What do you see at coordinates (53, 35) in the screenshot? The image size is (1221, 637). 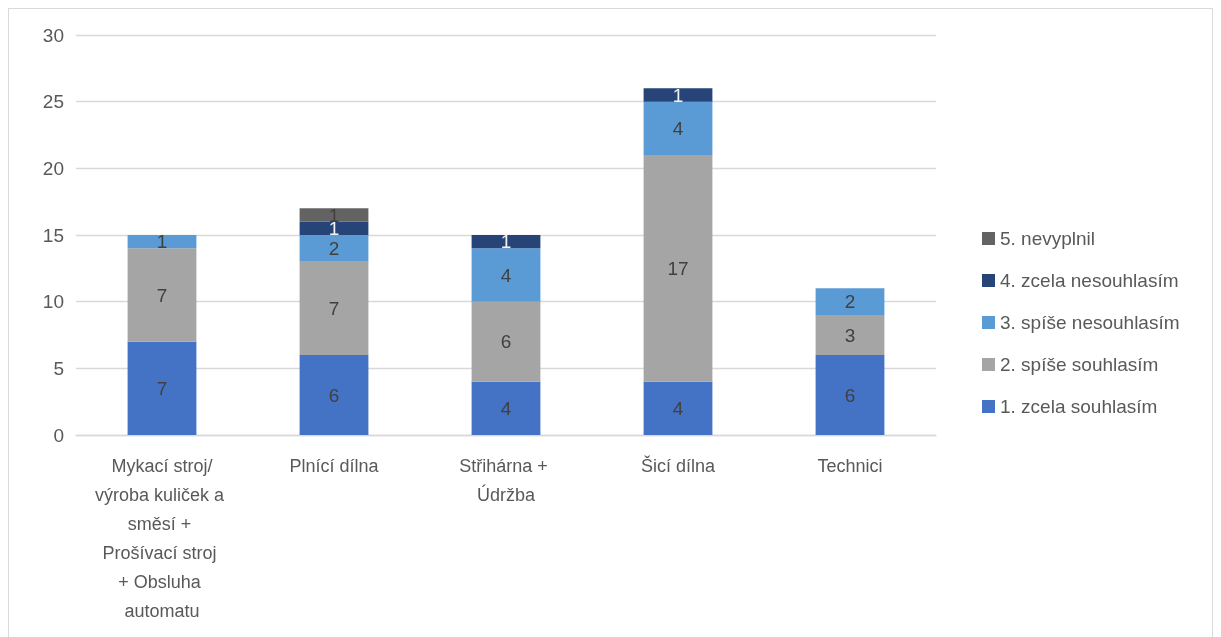 I see `y-tick-label: 30` at bounding box center [53, 35].